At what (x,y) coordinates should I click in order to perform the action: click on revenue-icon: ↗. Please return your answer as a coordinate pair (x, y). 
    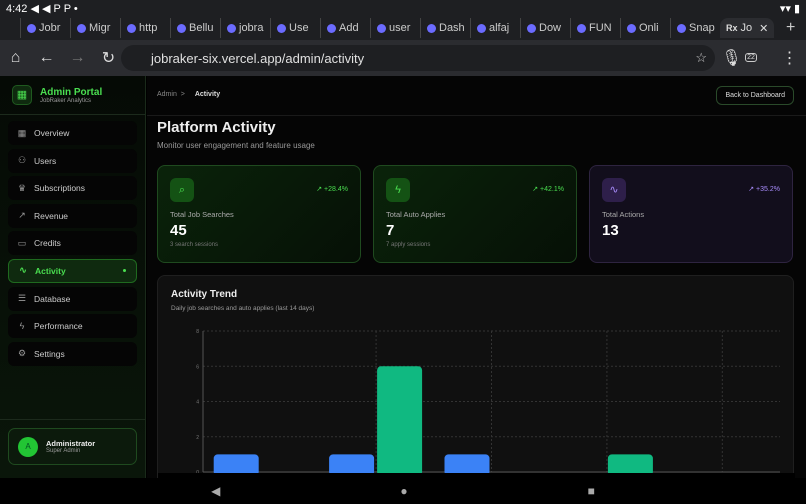
    Looking at the image, I should click on (22, 215).